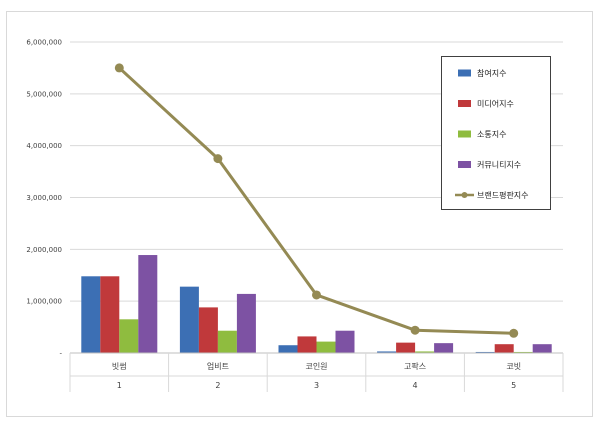 This screenshot has height=423, width=600. What do you see at coordinates (495, 104) in the screenshot?
I see `legend-label: 미디어지수` at bounding box center [495, 104].